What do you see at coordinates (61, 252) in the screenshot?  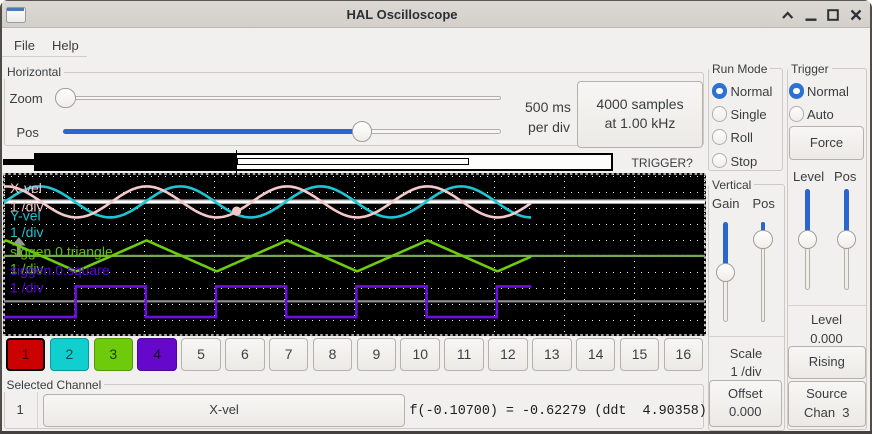 I see `svg-text: siggen.0.triangle` at bounding box center [61, 252].